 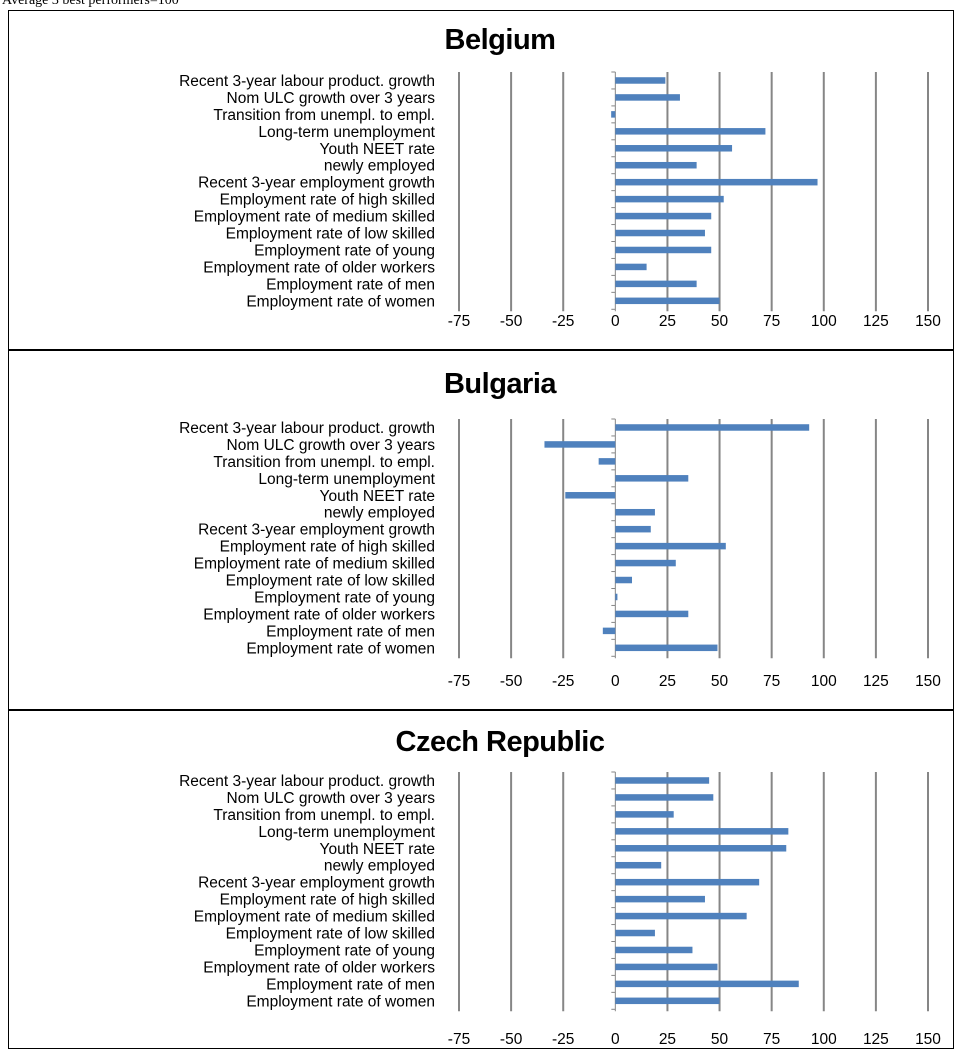 What do you see at coordinates (324, 815) in the screenshot?
I see `category-label: Transition from unempl. to empl.` at bounding box center [324, 815].